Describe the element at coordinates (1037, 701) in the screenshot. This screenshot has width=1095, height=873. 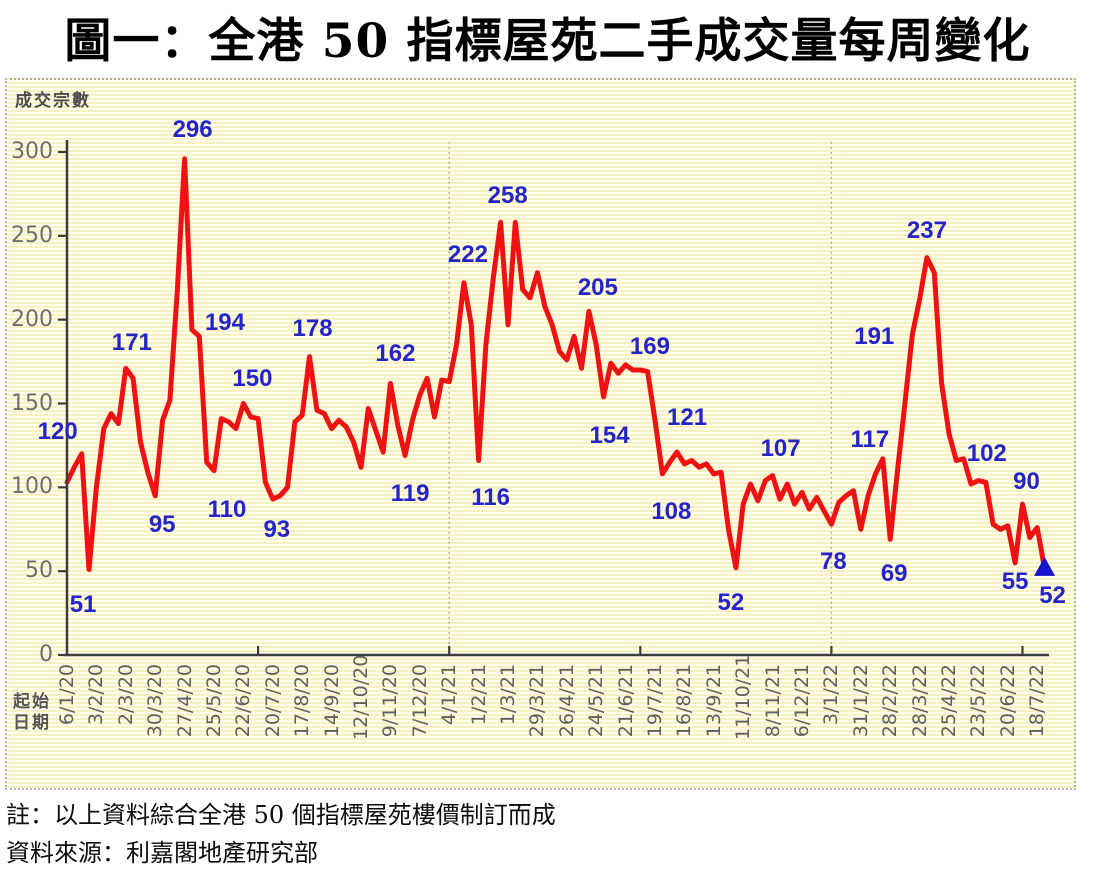
I see `x-tick-label: 18/7/22` at that location.